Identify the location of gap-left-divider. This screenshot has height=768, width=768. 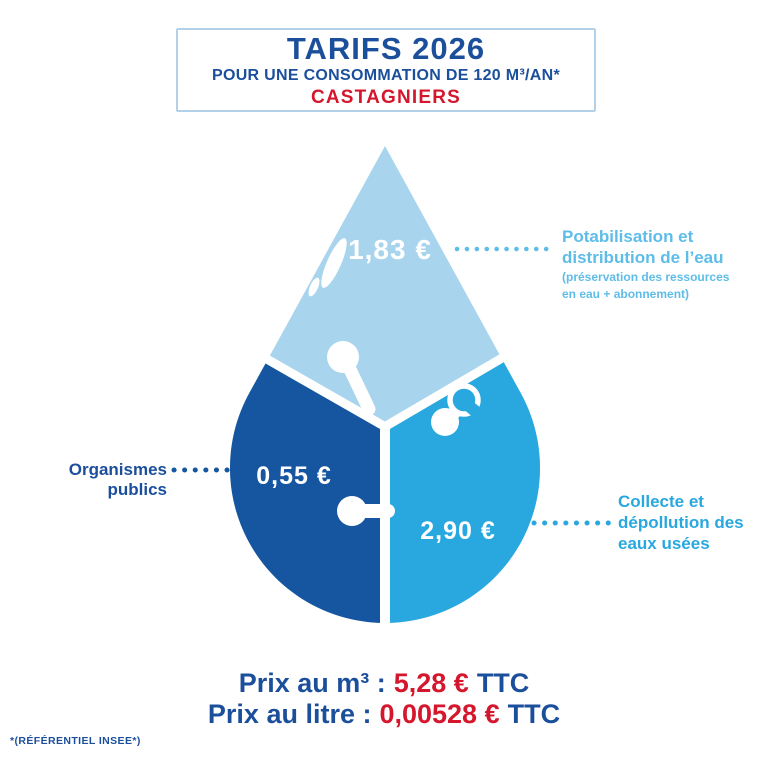
(316, 387).